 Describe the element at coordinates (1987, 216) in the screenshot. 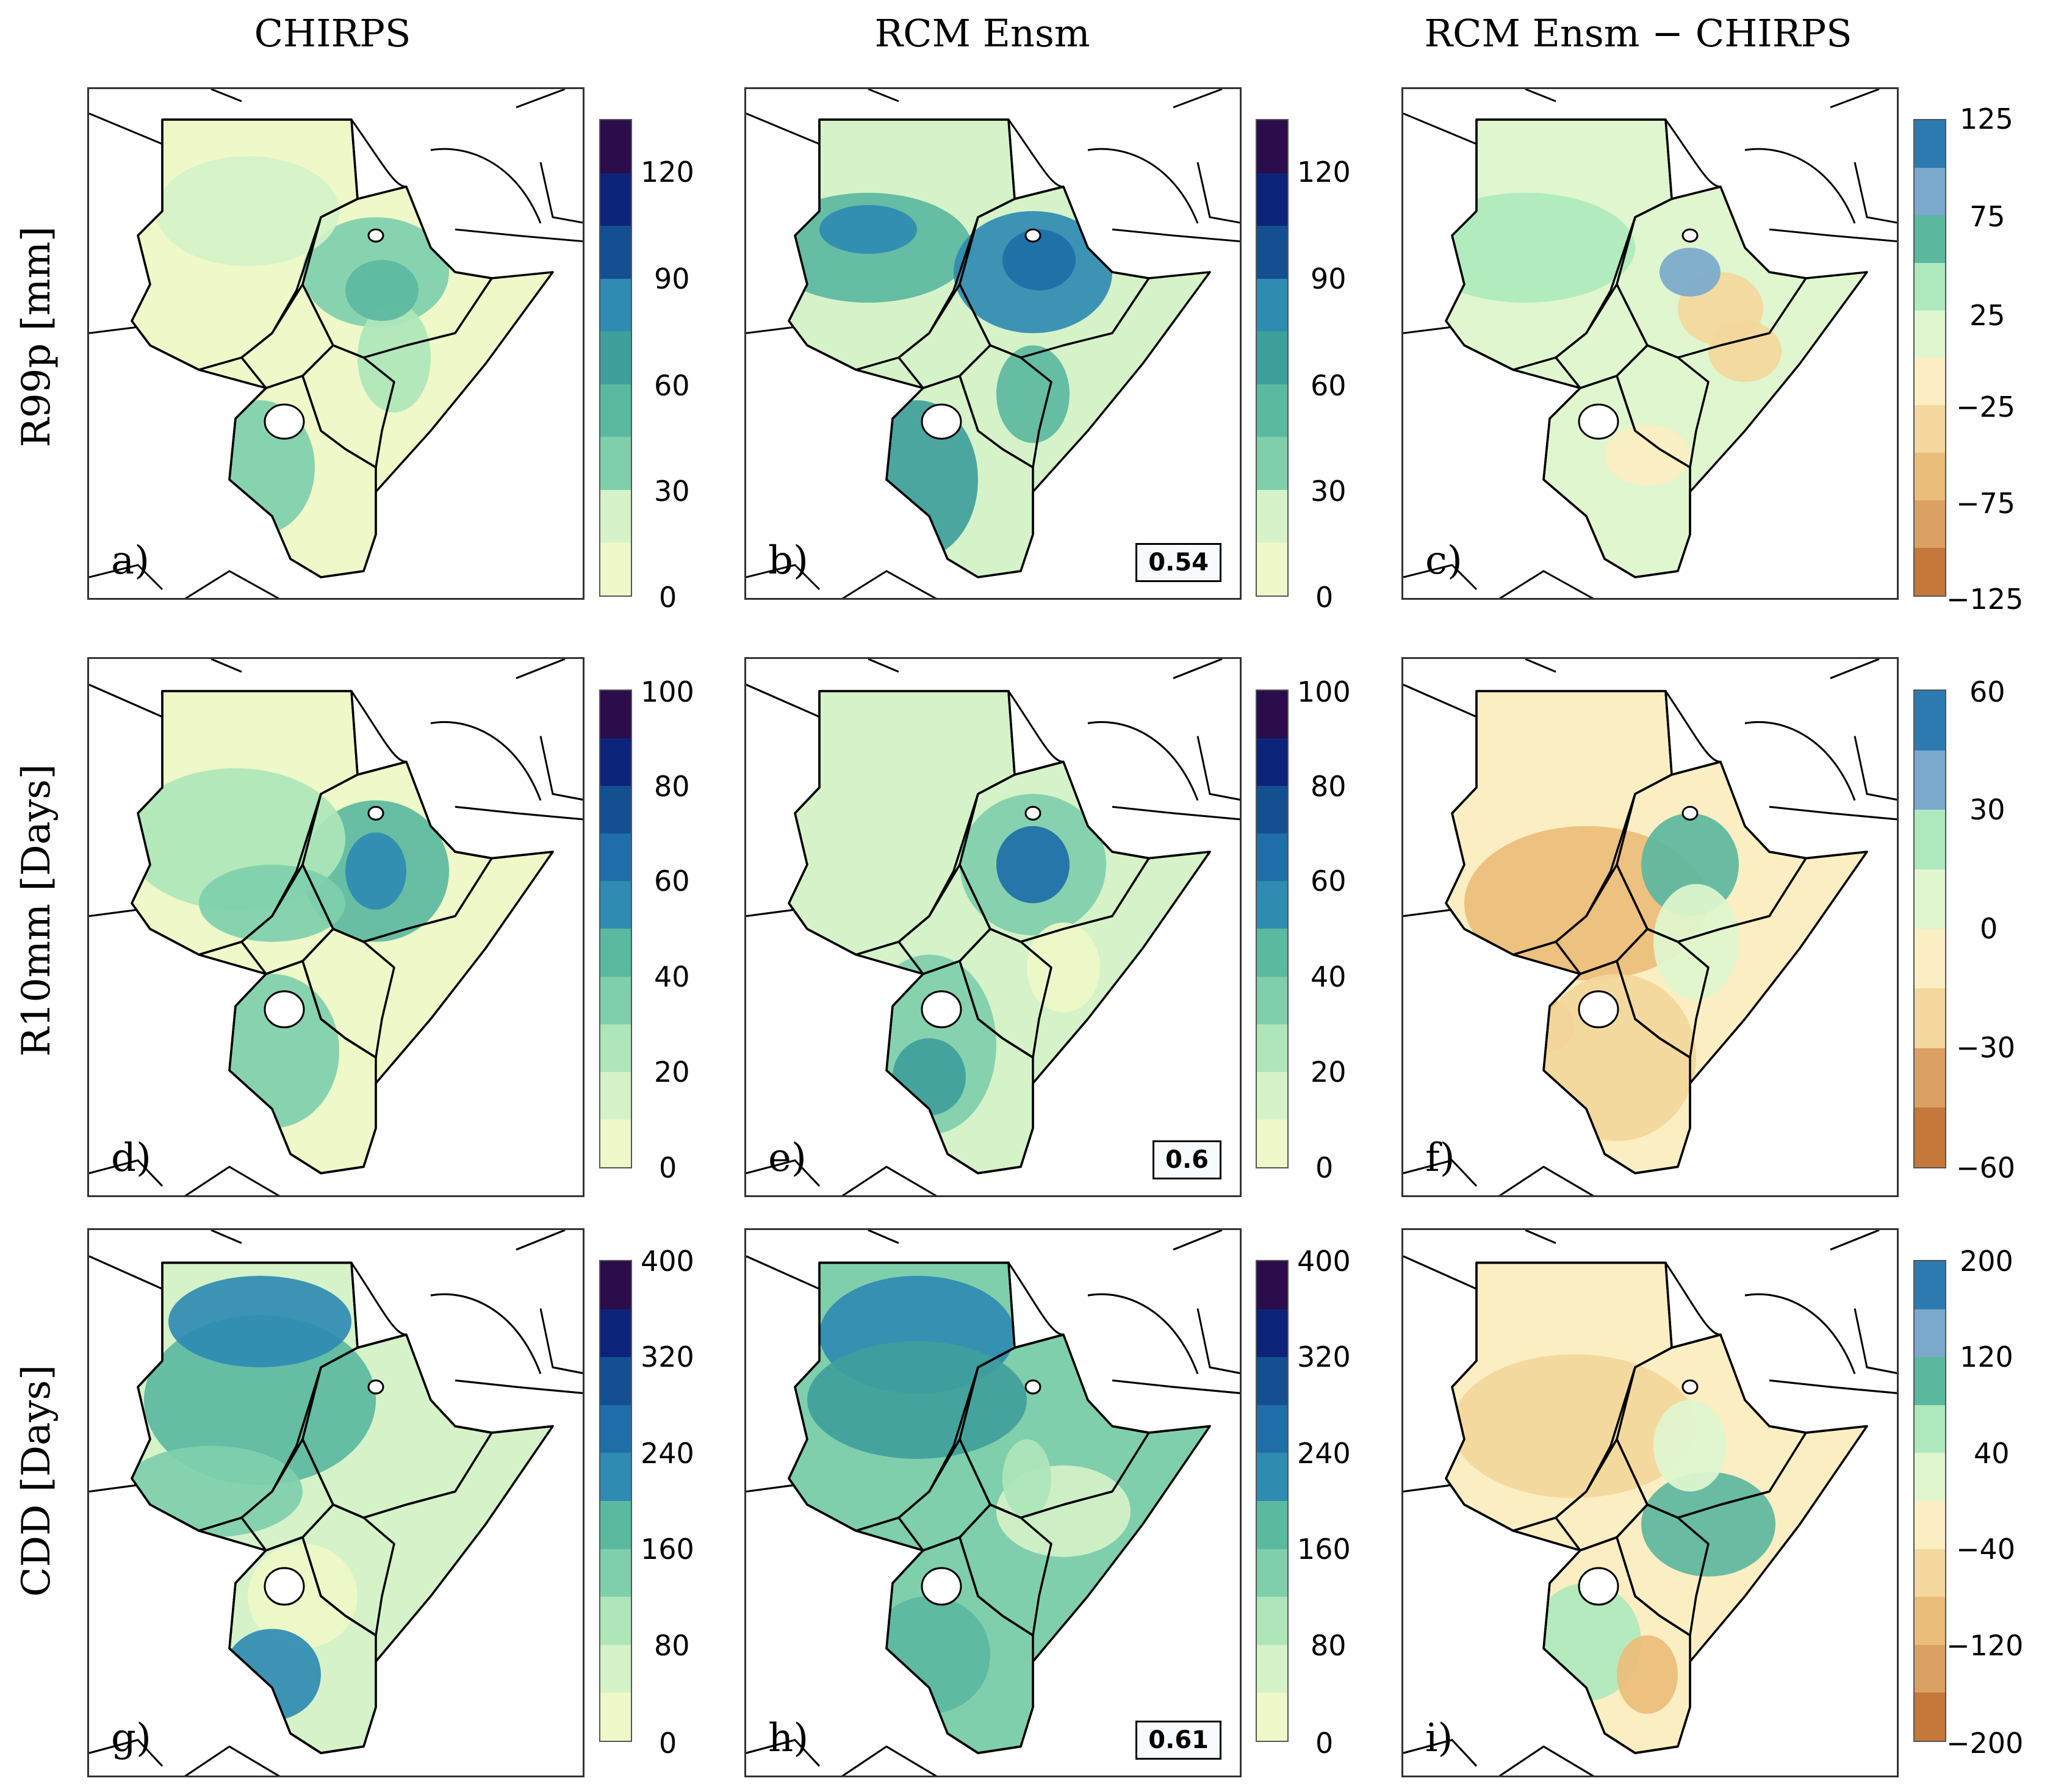

I see `tick-label: 75` at that location.